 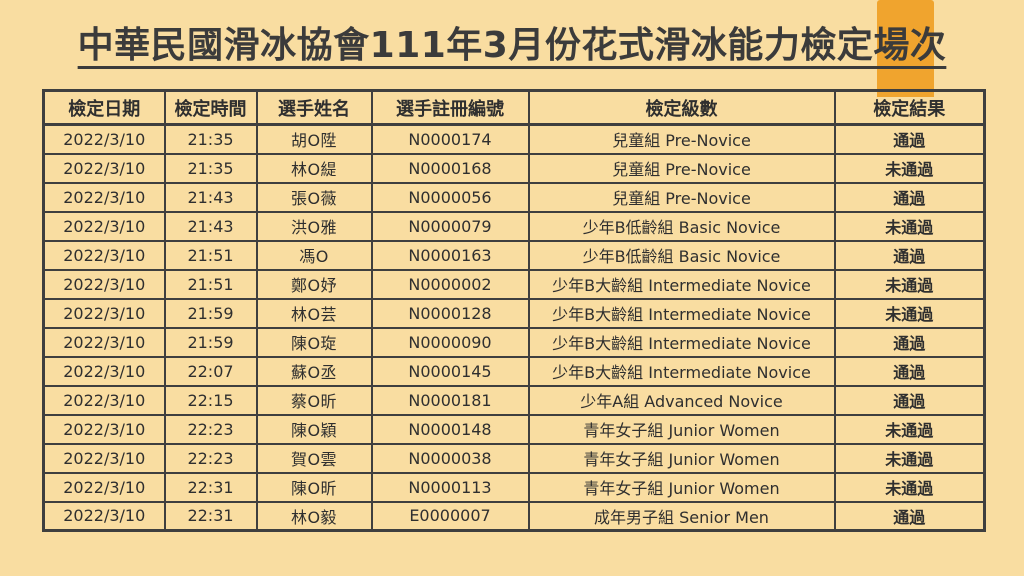 What do you see at coordinates (314, 197) in the screenshot?
I see `cell-athlete-name: 張O薇` at bounding box center [314, 197].